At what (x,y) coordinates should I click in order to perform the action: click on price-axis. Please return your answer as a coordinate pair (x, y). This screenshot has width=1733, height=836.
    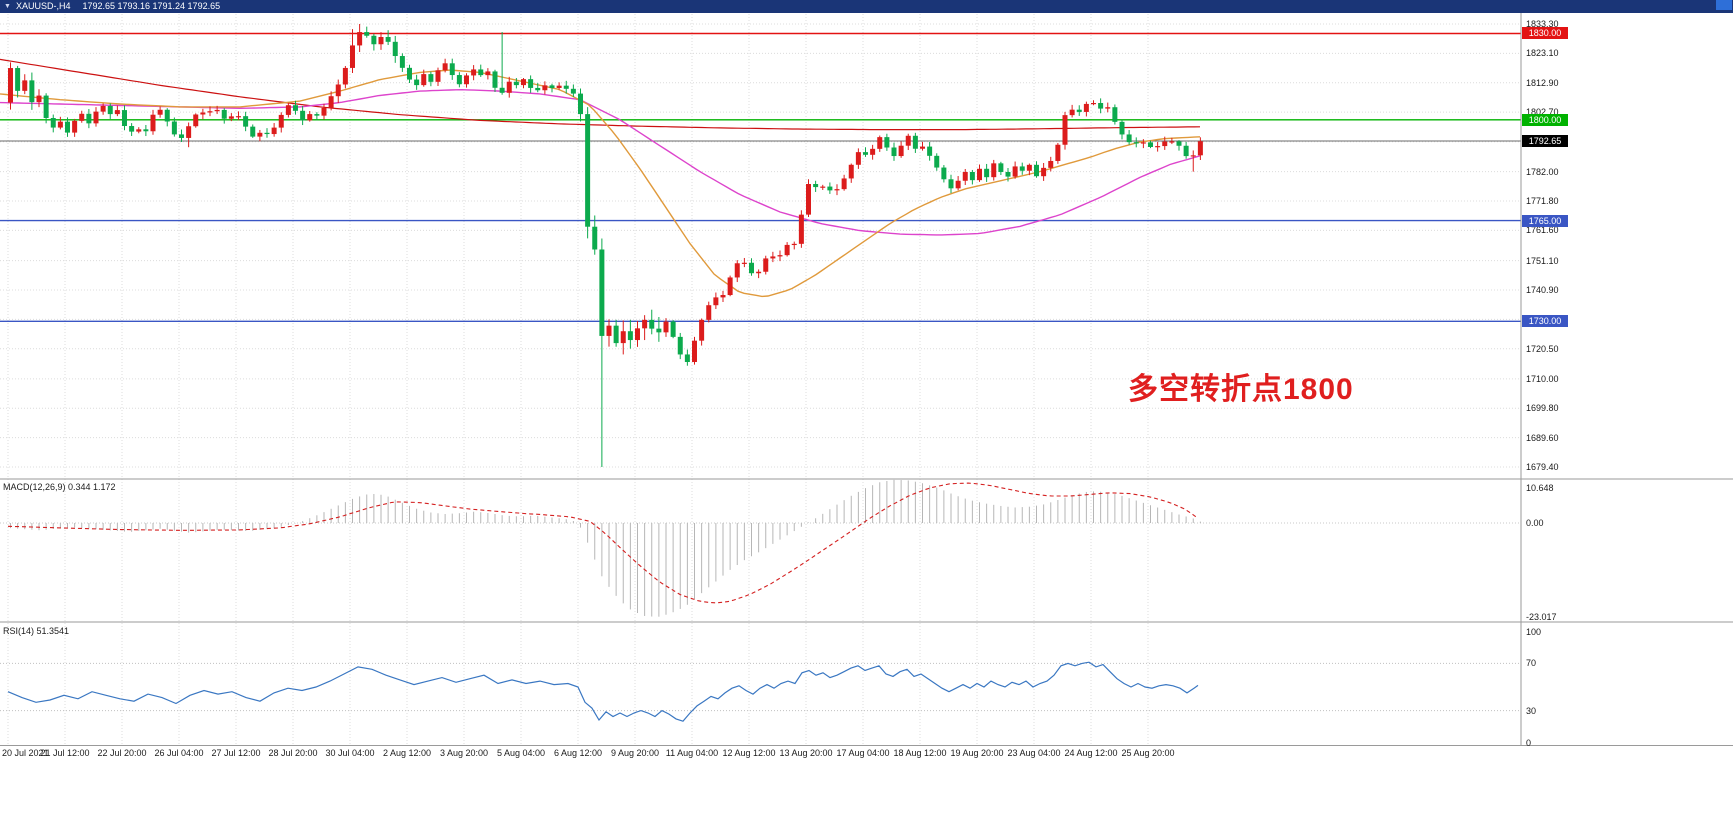
    Looking at the image, I should click on (1551, 379).